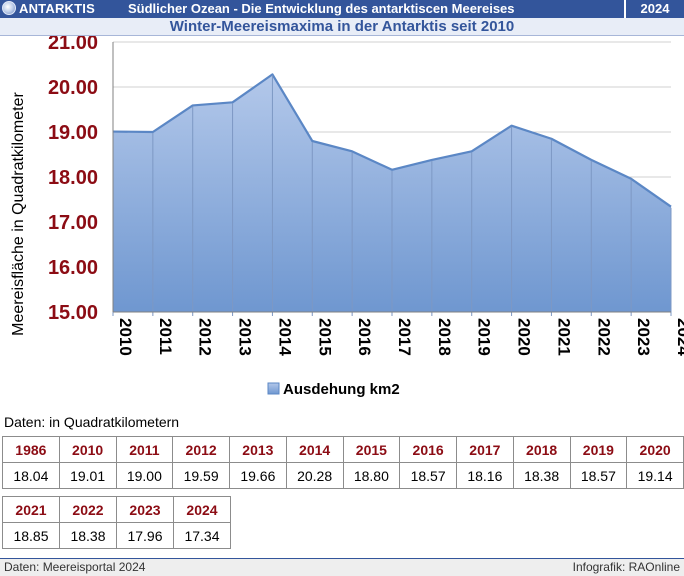 The width and height of the screenshot is (684, 576). Describe the element at coordinates (145, 509) in the screenshot. I see `table-year-cell: 2023` at that location.